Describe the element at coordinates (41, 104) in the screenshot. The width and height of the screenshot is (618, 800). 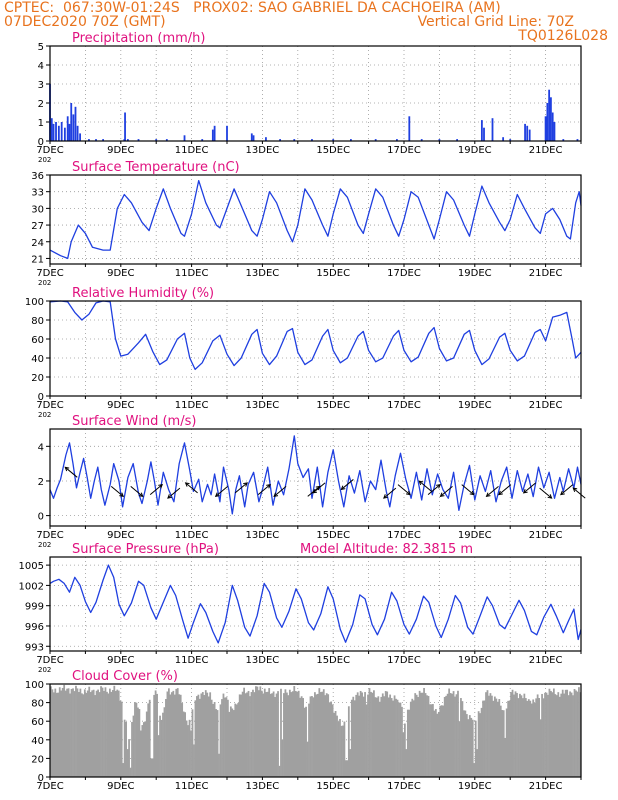
I see `y-tick-label: 2` at that location.